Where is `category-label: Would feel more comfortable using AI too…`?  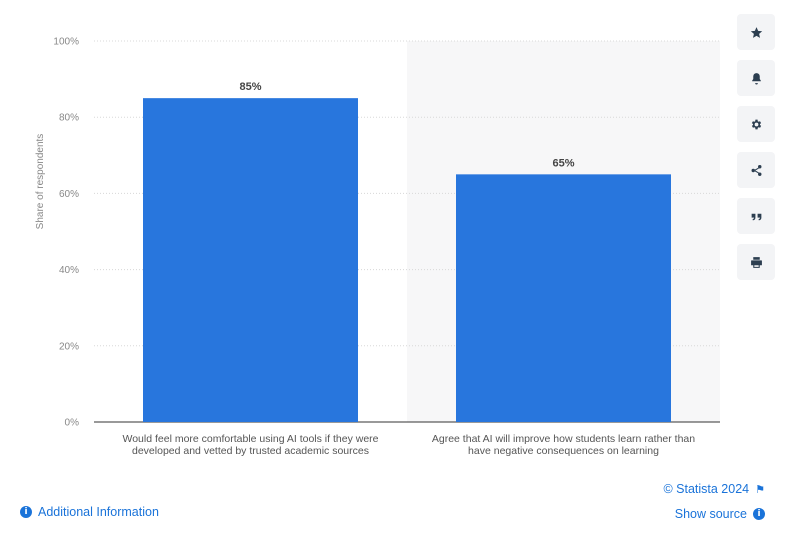
category-label: Would feel more comfortable using AI too… is located at coordinates (250, 439).